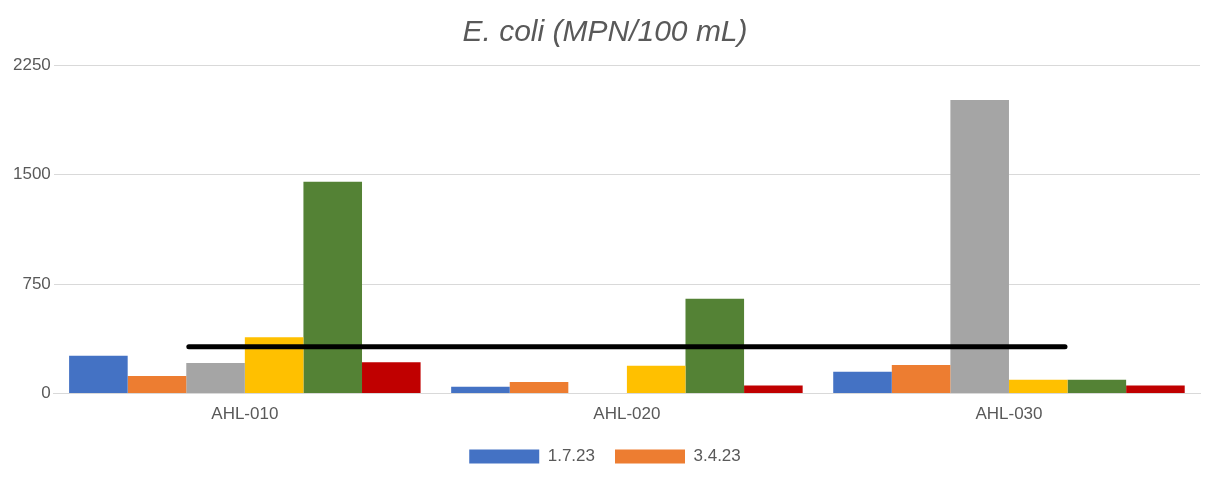 The width and height of the screenshot is (1215, 480). What do you see at coordinates (36, 283) in the screenshot?
I see `y-tick-label: 750` at bounding box center [36, 283].